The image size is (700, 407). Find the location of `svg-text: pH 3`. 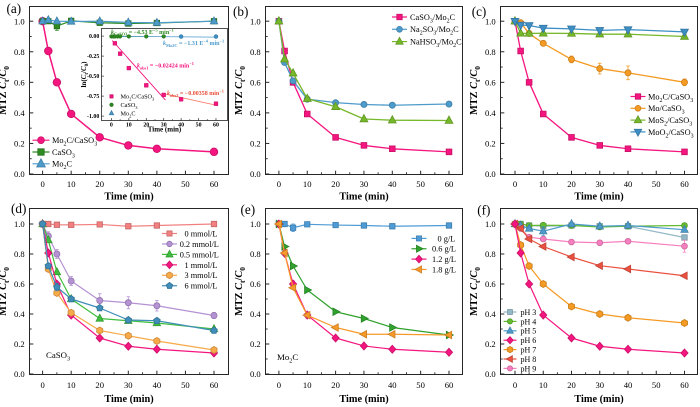

svg-text: pH 3 is located at coordinates (529, 312).